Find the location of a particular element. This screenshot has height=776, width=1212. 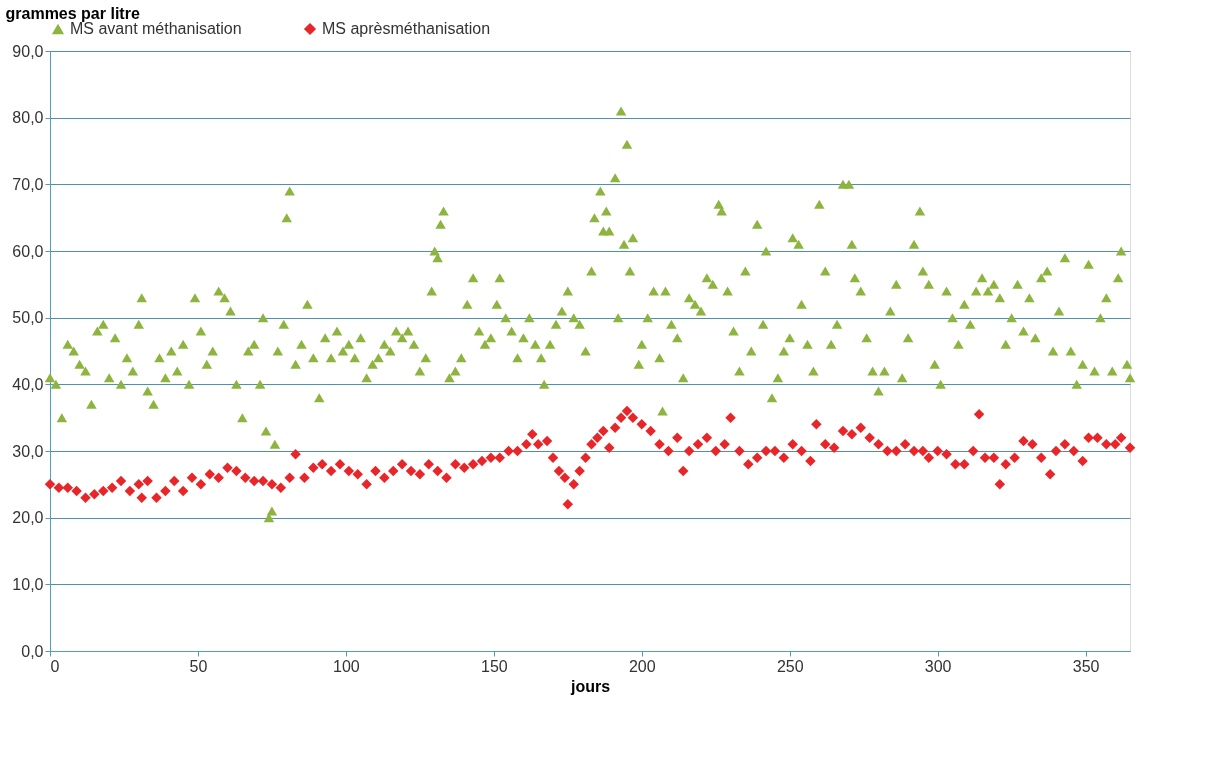

y-tick-label: 50,0 is located at coordinates (28, 318).